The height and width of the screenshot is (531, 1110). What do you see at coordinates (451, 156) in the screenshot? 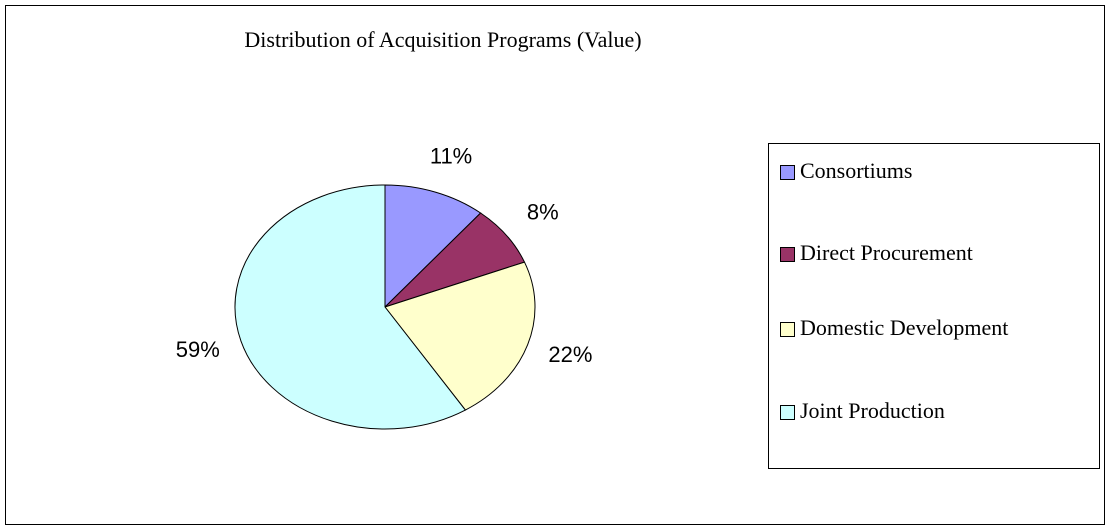
I see `data-label: 11%` at bounding box center [451, 156].